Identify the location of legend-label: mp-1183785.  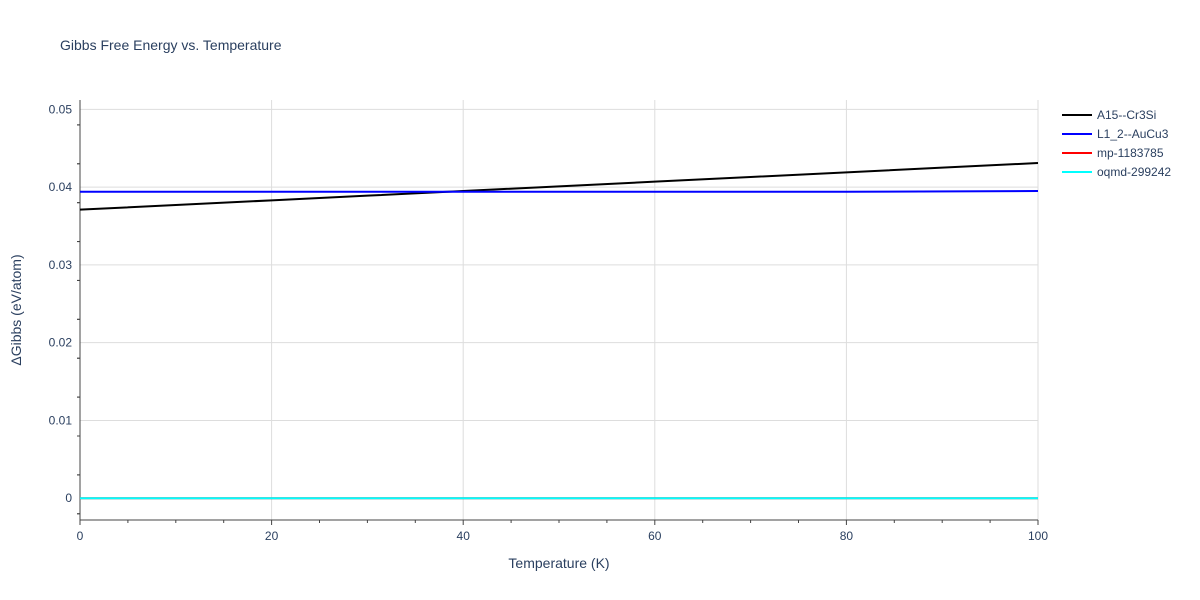
(1130, 153).